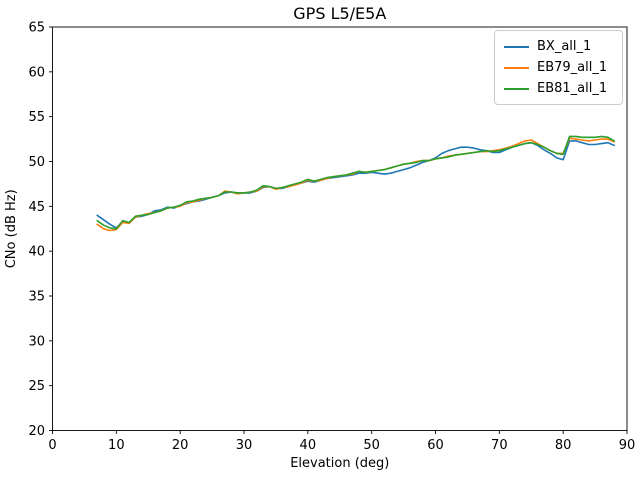  Describe the element at coordinates (36, 117) in the screenshot. I see `y-tick-label: 55` at that location.